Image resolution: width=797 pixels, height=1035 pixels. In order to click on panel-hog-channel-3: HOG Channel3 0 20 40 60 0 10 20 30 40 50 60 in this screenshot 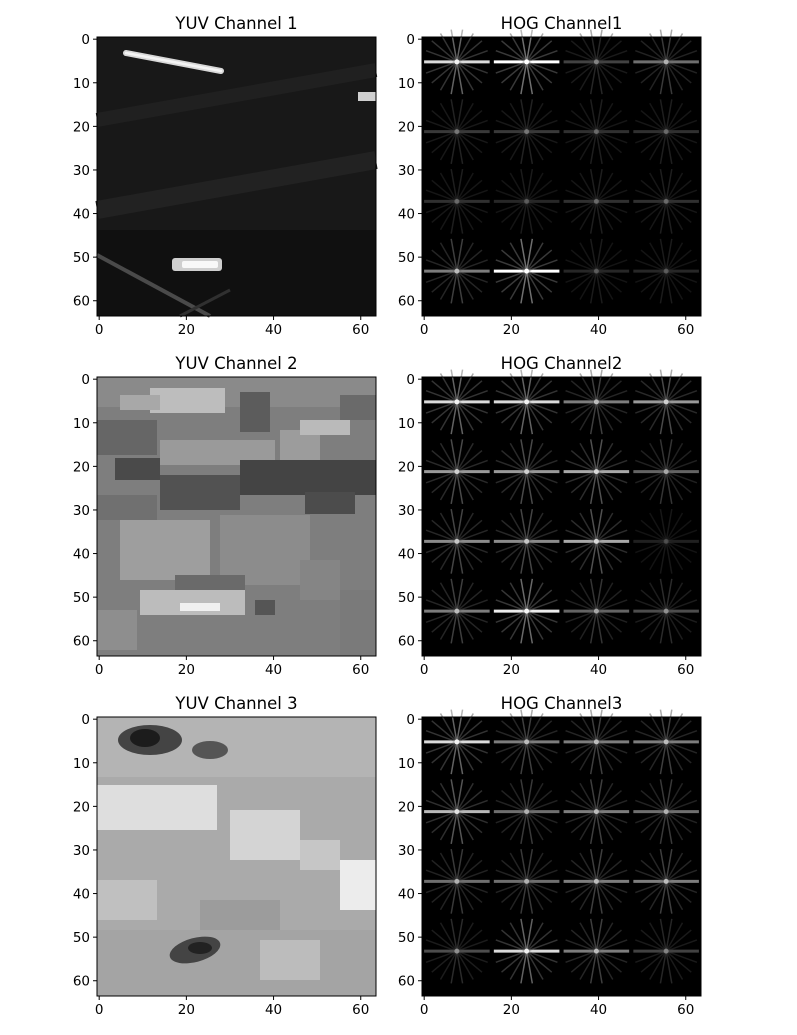, I will do `click(550, 856)`.